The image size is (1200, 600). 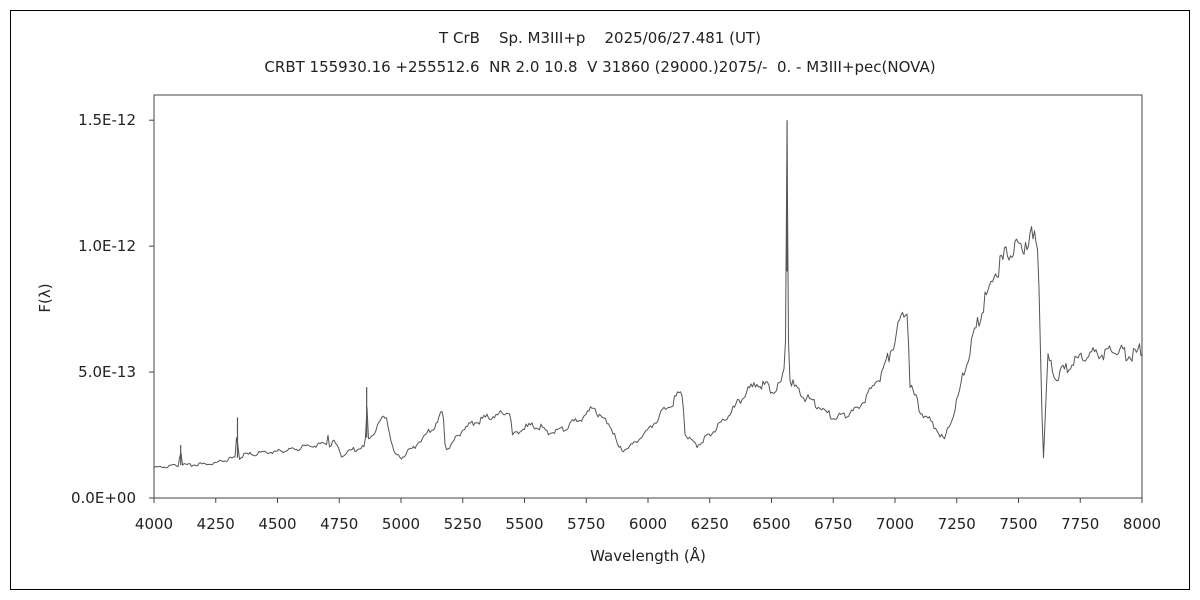 What do you see at coordinates (586, 524) in the screenshot?
I see `x-tick-label: 5750` at bounding box center [586, 524].